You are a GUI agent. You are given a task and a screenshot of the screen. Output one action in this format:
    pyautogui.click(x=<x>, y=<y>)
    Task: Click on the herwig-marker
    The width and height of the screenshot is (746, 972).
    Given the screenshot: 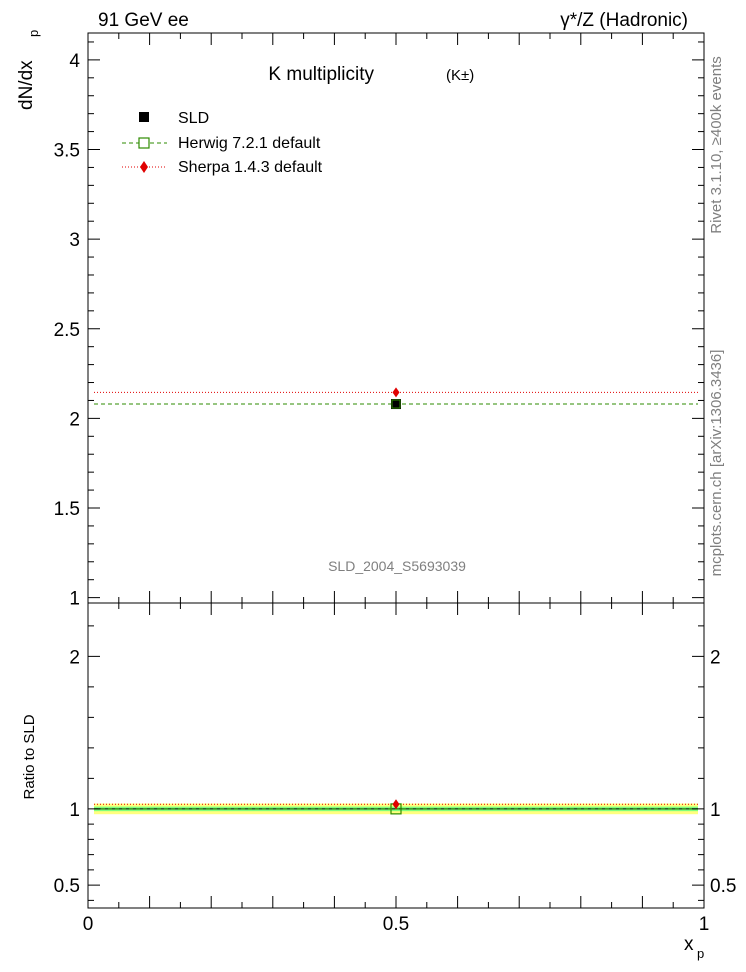 What is the action you would take?
    pyautogui.click(x=396, y=404)
    